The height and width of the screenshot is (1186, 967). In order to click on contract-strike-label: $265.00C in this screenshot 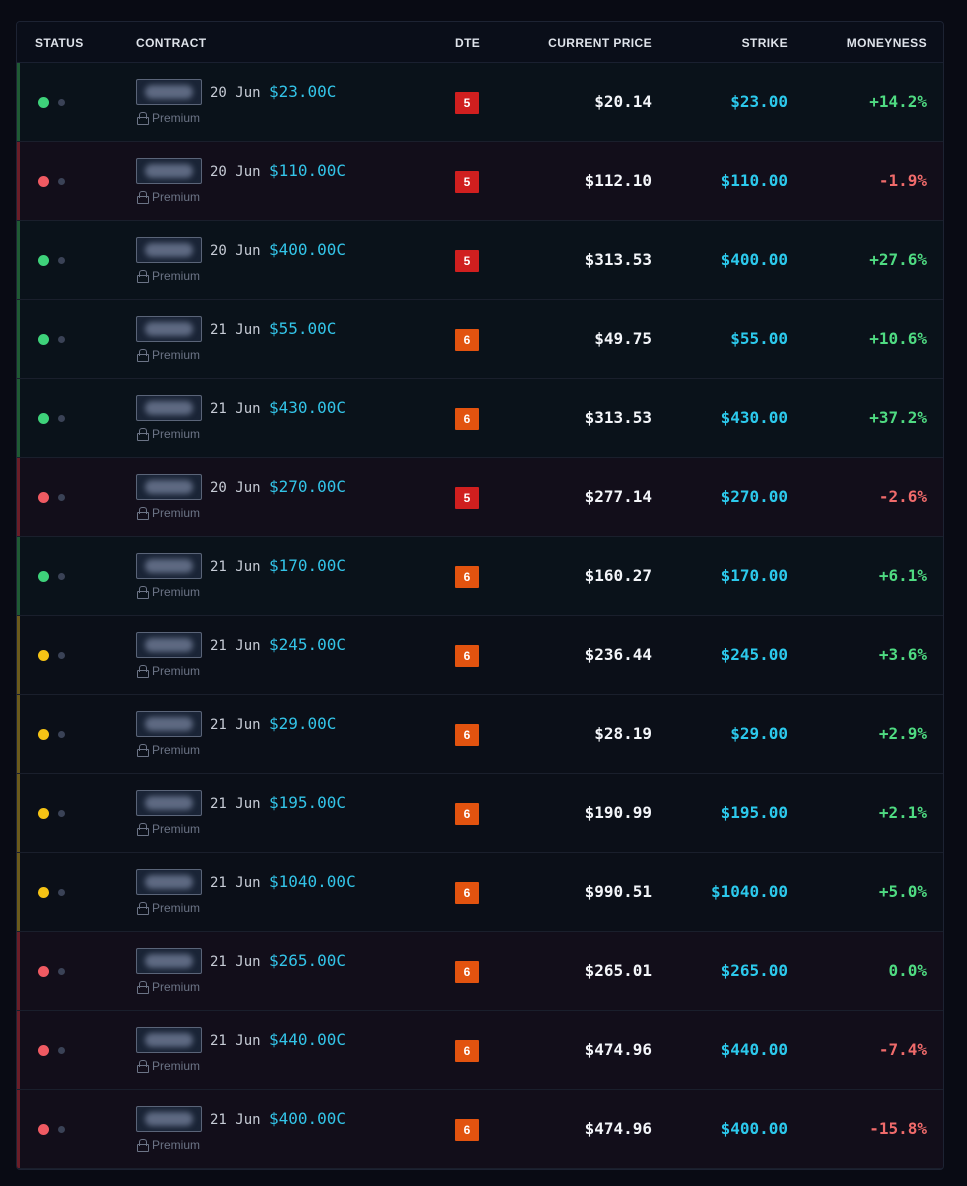, I will do `click(308, 960)`.